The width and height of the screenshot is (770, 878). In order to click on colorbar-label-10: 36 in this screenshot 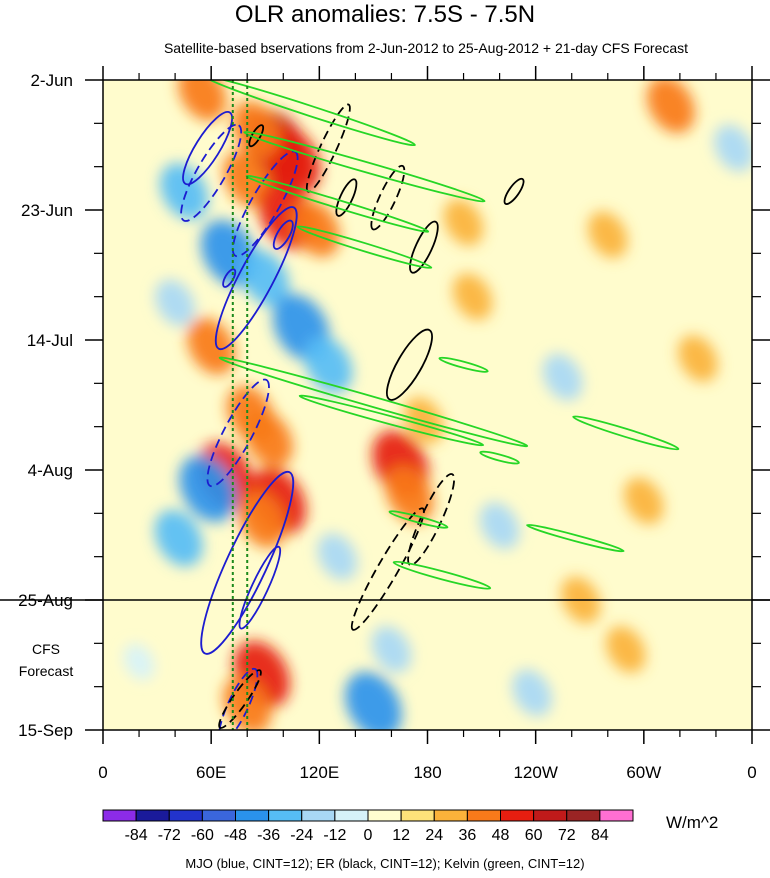, I will do `click(467, 835)`.